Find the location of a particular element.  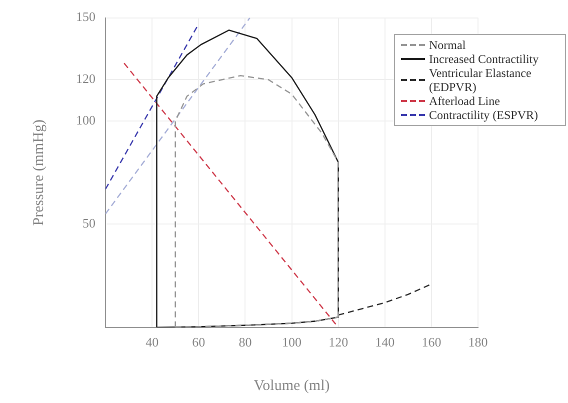

y-tick-label: 50 is located at coordinates (89, 223).